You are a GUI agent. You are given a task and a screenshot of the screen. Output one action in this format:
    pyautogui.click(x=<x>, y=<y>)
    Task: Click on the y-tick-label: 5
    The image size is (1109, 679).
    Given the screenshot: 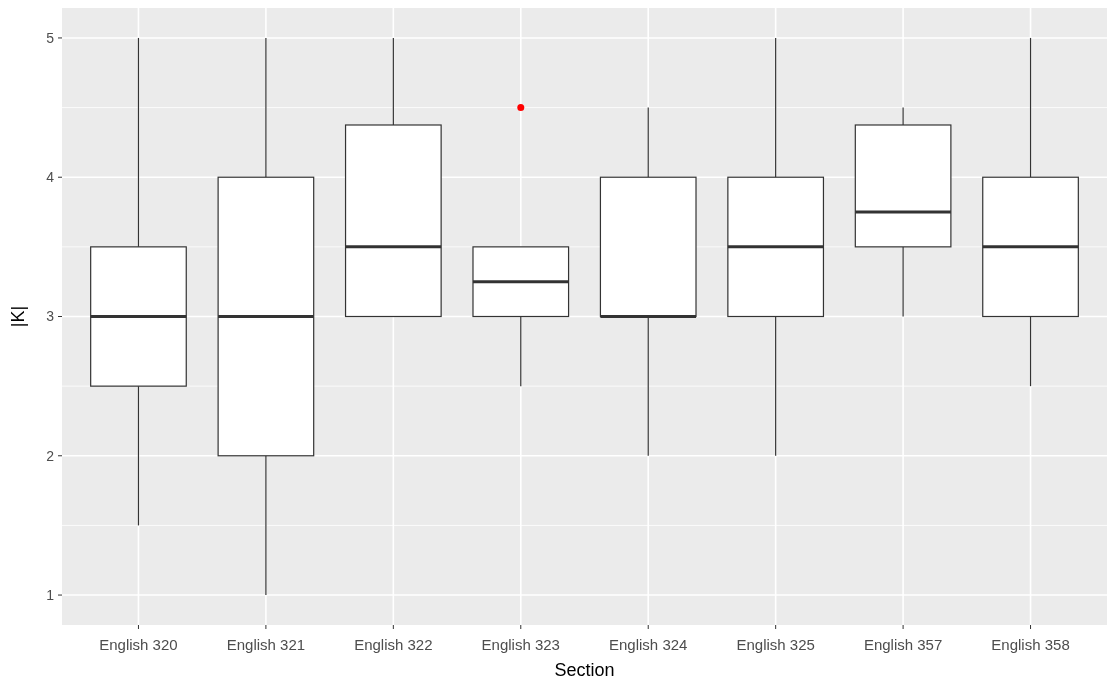 What is the action you would take?
    pyautogui.click(x=50, y=37)
    